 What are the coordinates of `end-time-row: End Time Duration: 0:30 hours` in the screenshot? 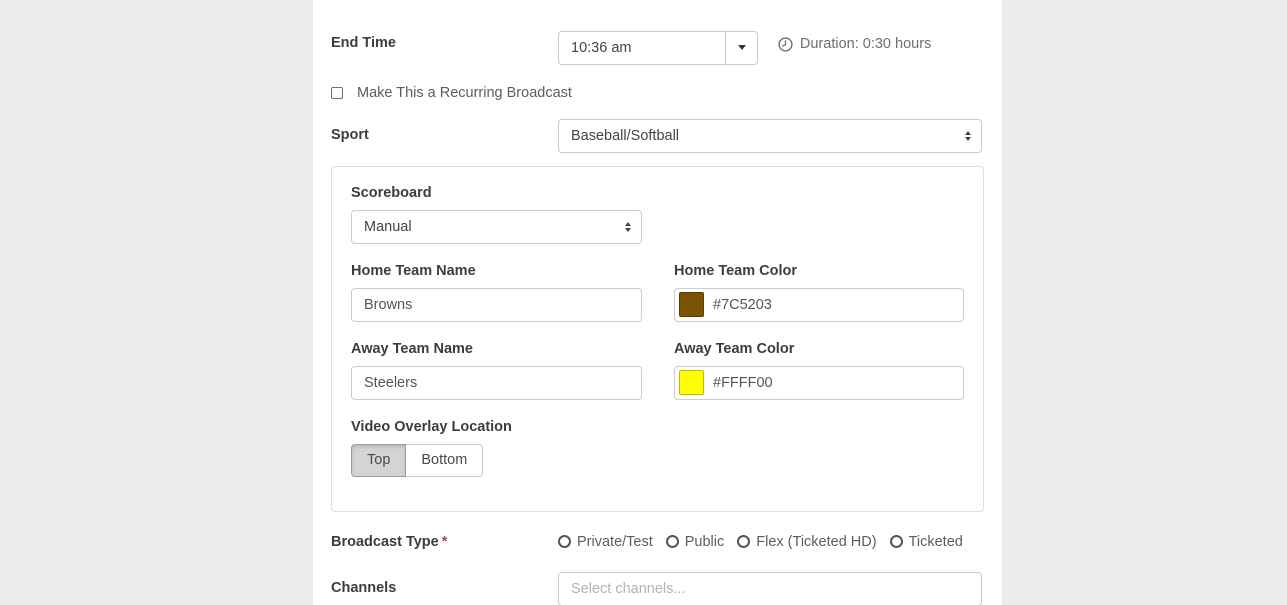 It's located at (657, 46).